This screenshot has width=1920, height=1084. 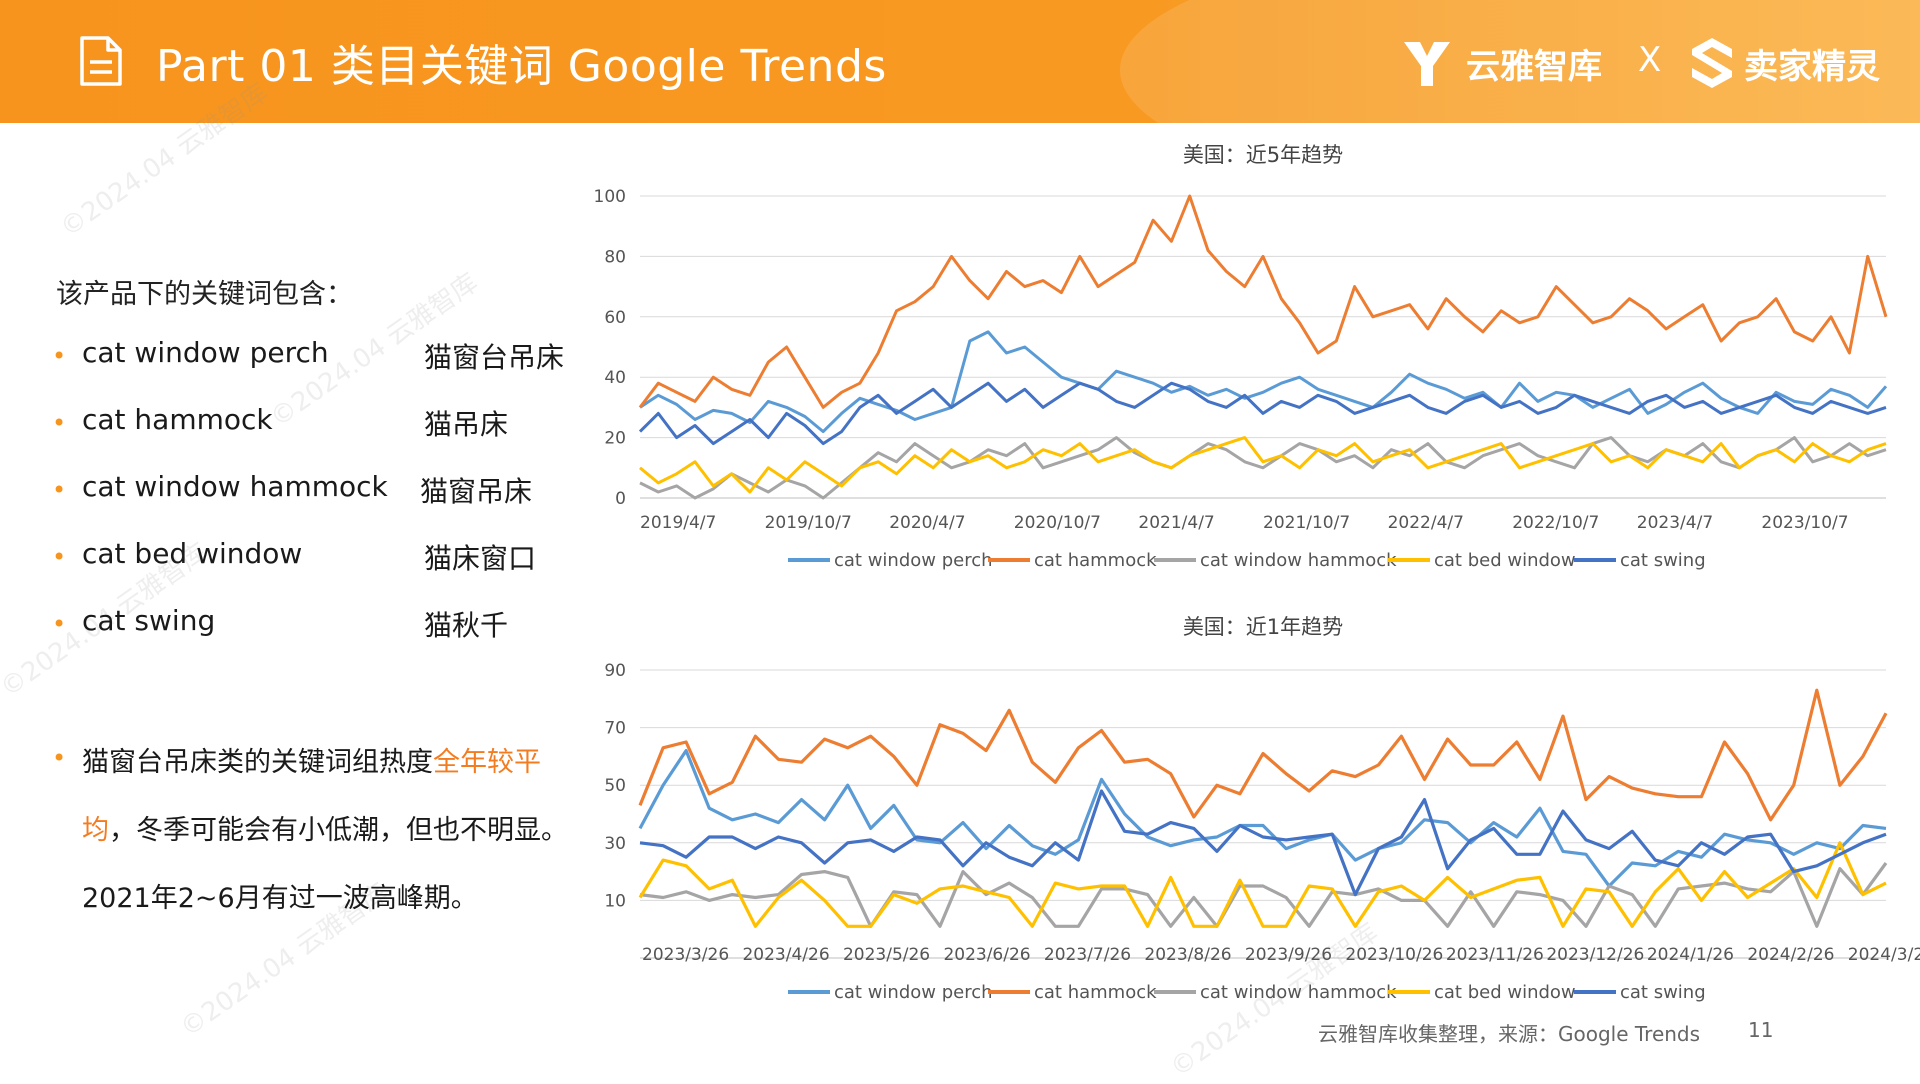 What do you see at coordinates (1427, 64) in the screenshot?
I see `yunya-logo-icon` at bounding box center [1427, 64].